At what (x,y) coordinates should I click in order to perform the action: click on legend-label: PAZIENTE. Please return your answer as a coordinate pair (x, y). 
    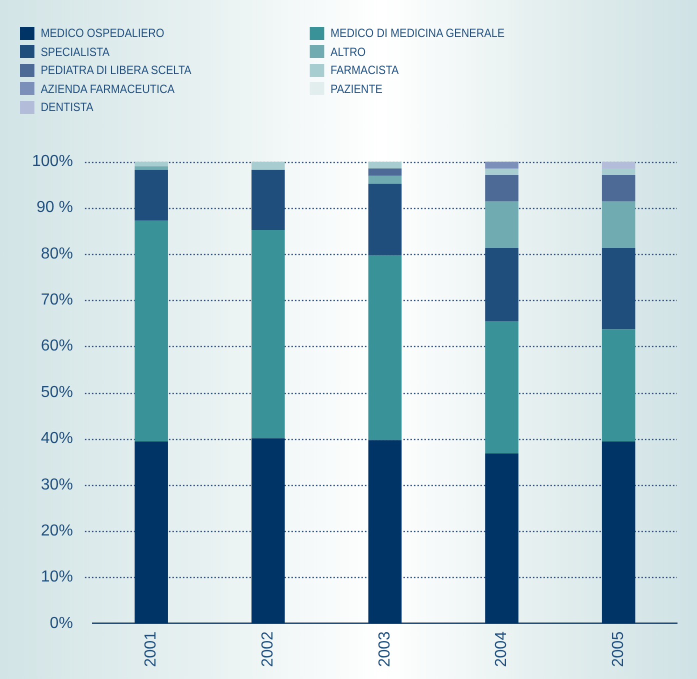
    Looking at the image, I should click on (356, 89).